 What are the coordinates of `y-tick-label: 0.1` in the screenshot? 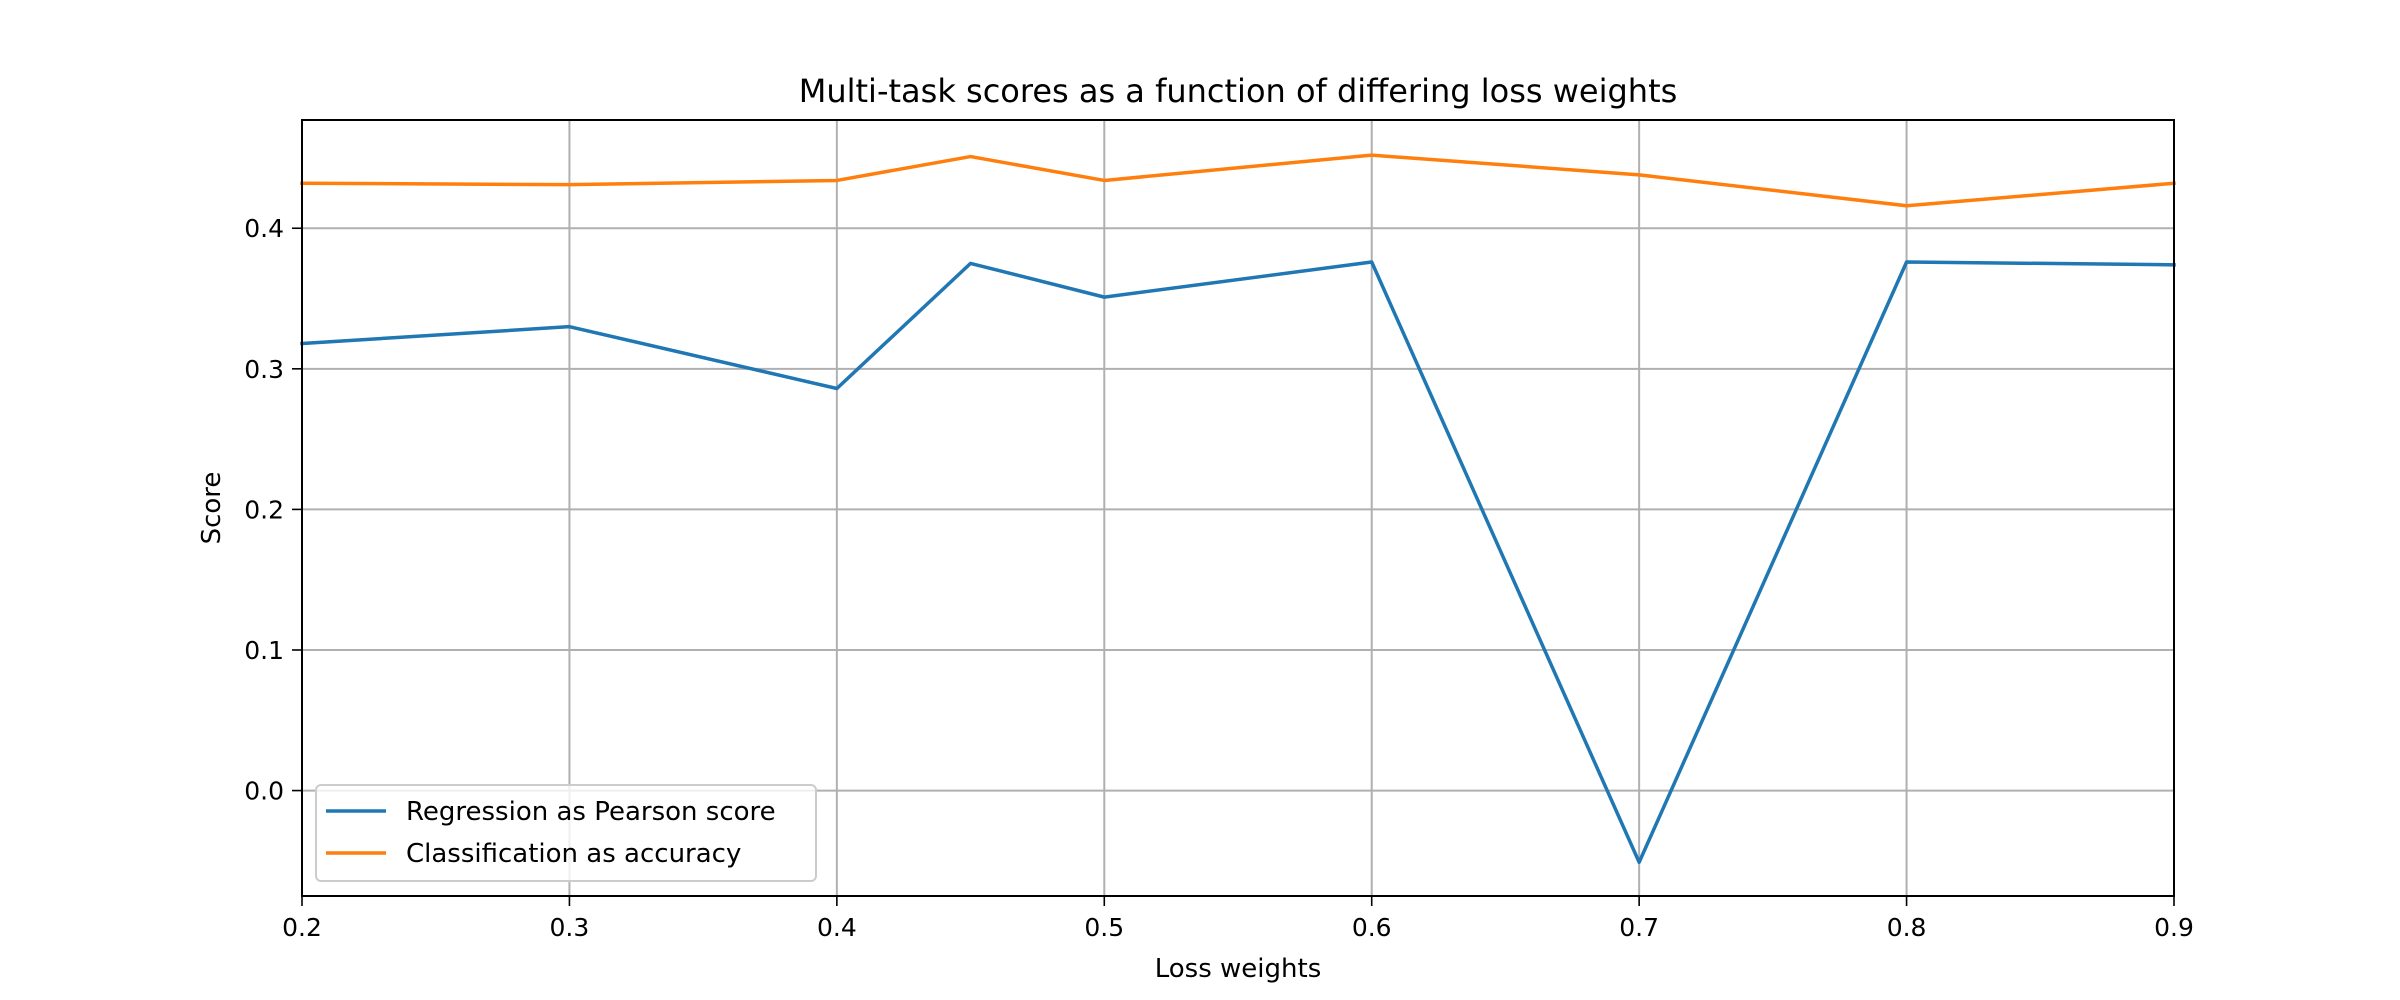 It's located at (264, 650).